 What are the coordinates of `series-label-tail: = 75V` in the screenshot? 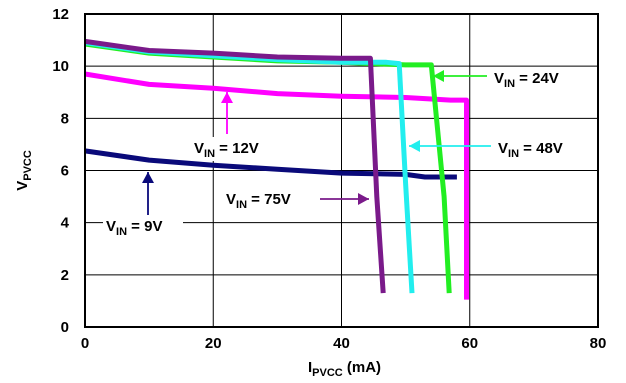 It's located at (269, 199).